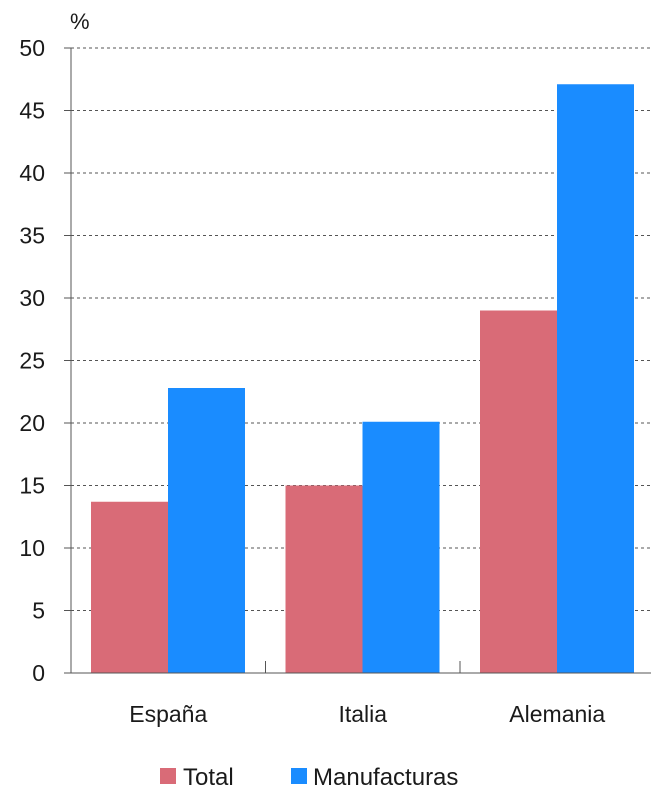  Describe the element at coordinates (38, 611) in the screenshot. I see `y-tick-label: 5` at that location.